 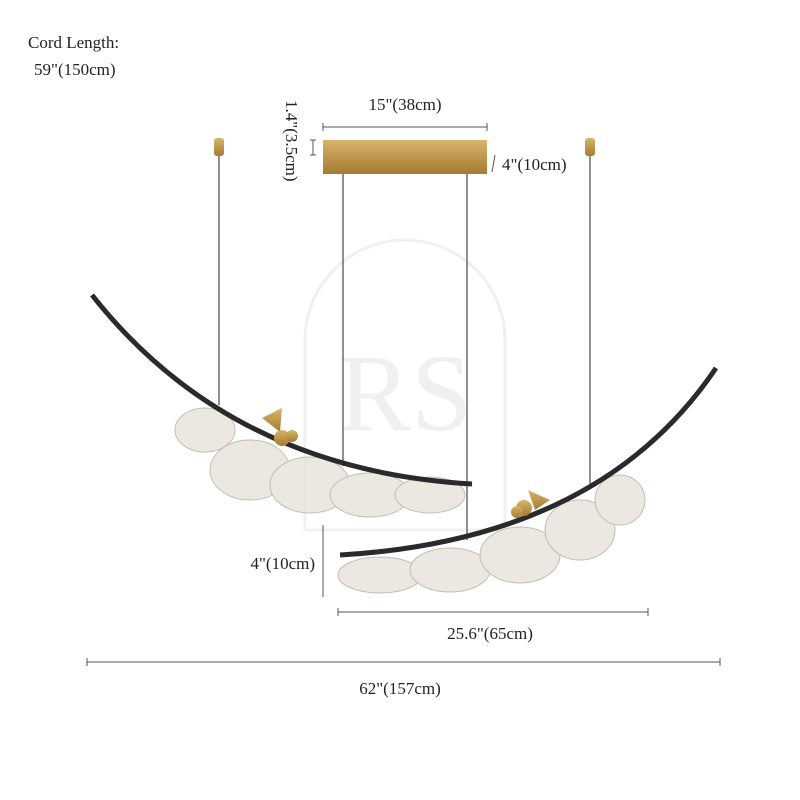 What do you see at coordinates (75, 69) in the screenshot?
I see `cord-length-value: 59"(150cm)` at bounding box center [75, 69].